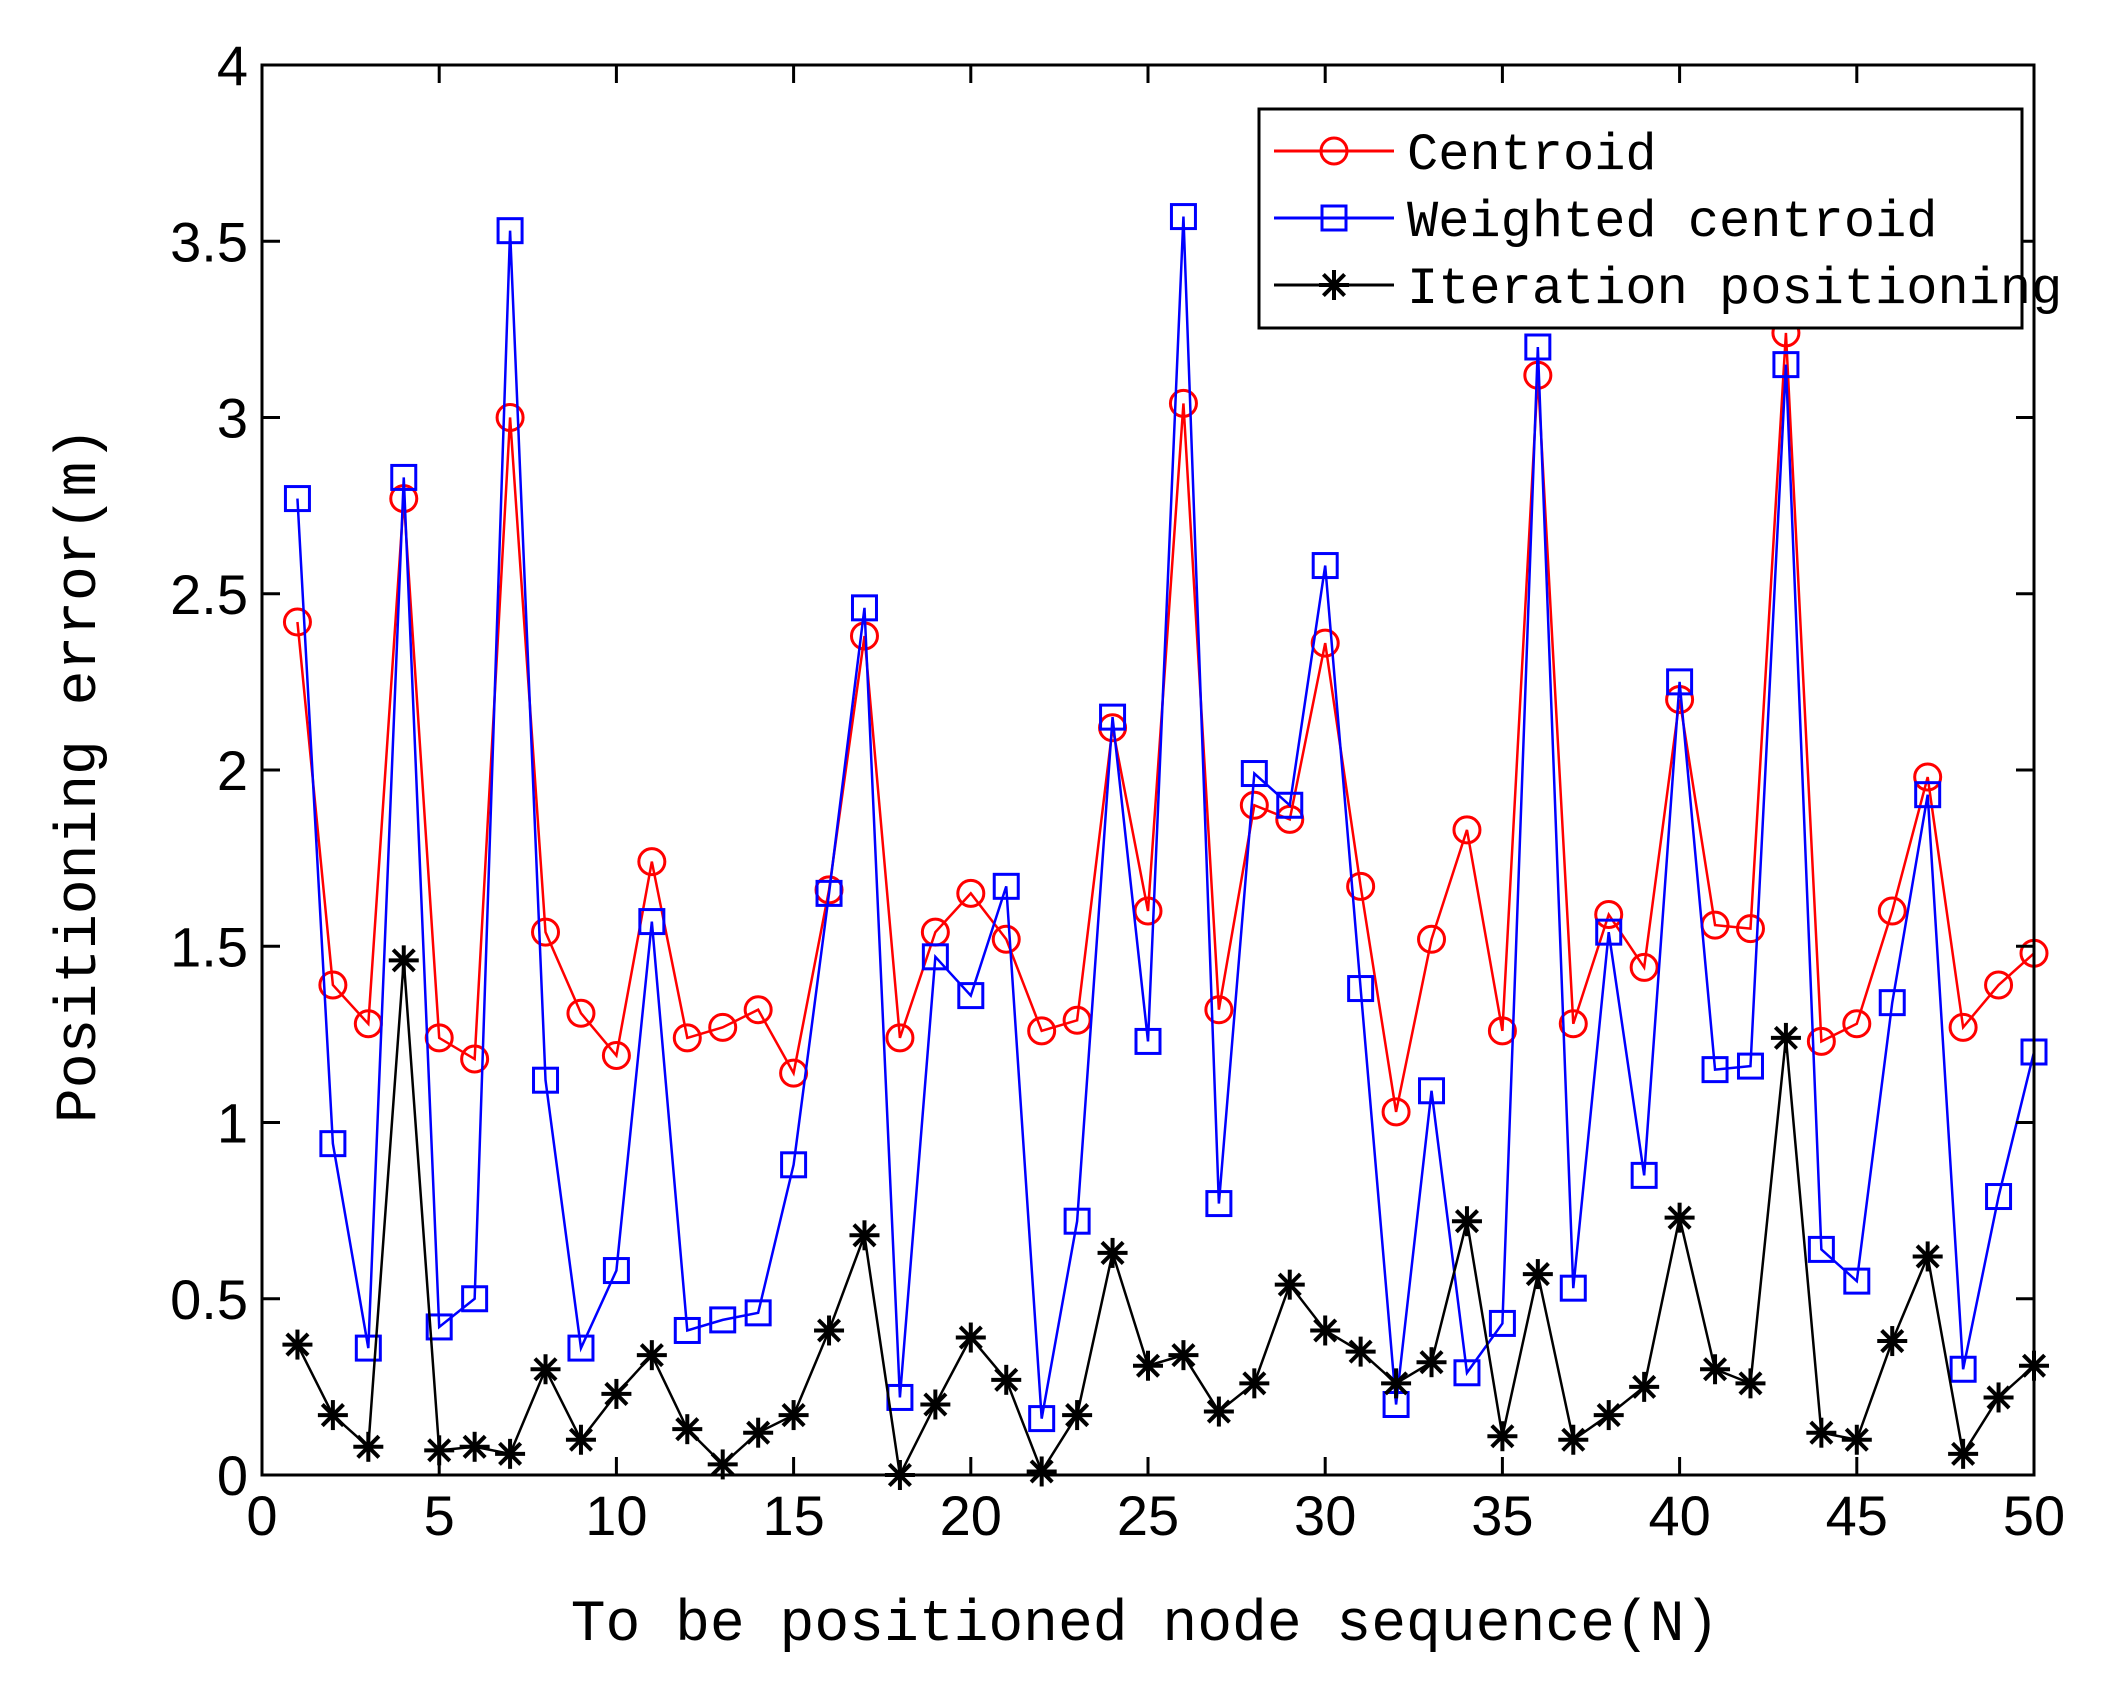 This screenshot has height=1688, width=2106. Describe the element at coordinates (1679, 1515) in the screenshot. I see `x-tick-label: 40` at that location.